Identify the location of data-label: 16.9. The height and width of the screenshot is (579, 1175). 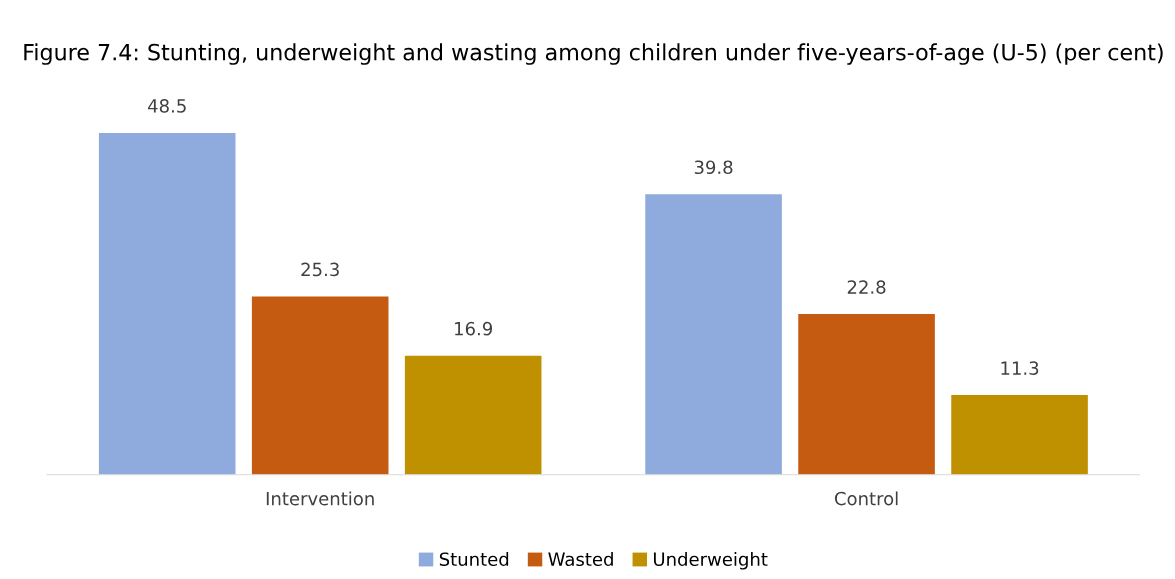
(473, 328).